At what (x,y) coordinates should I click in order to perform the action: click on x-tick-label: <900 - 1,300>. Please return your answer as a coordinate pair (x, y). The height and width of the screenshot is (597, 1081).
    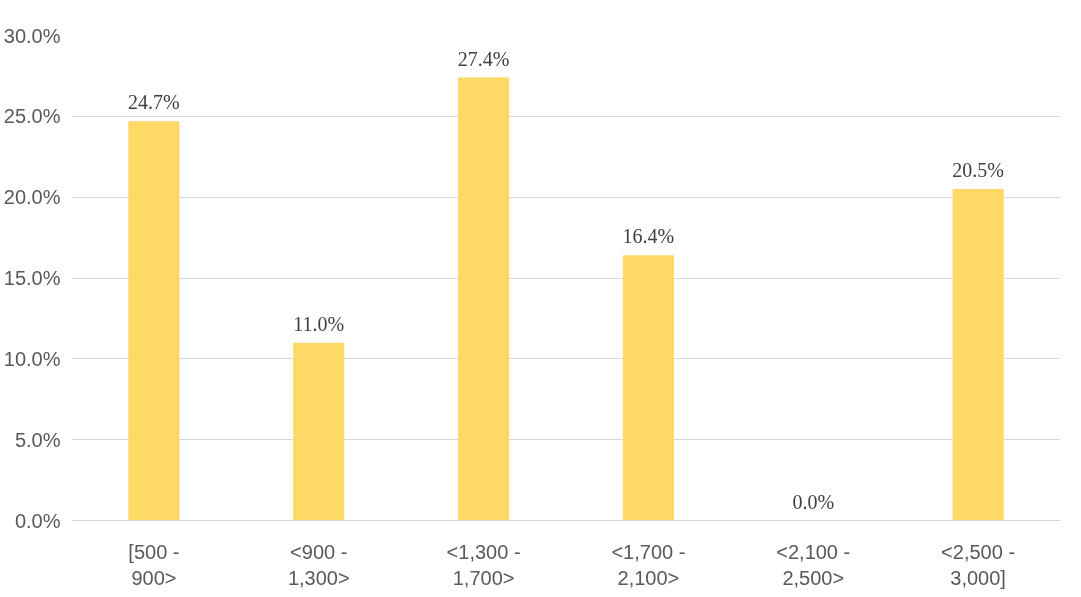
    Looking at the image, I should click on (318, 564).